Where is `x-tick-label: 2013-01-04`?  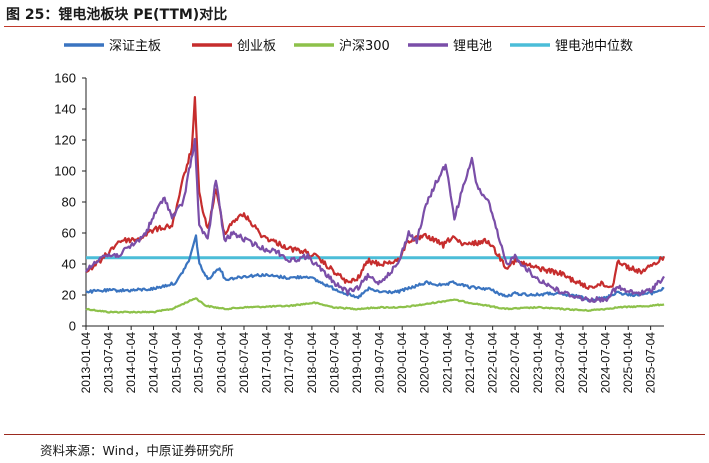 x-tick-label: 2013-01-04 is located at coordinates (86, 363).